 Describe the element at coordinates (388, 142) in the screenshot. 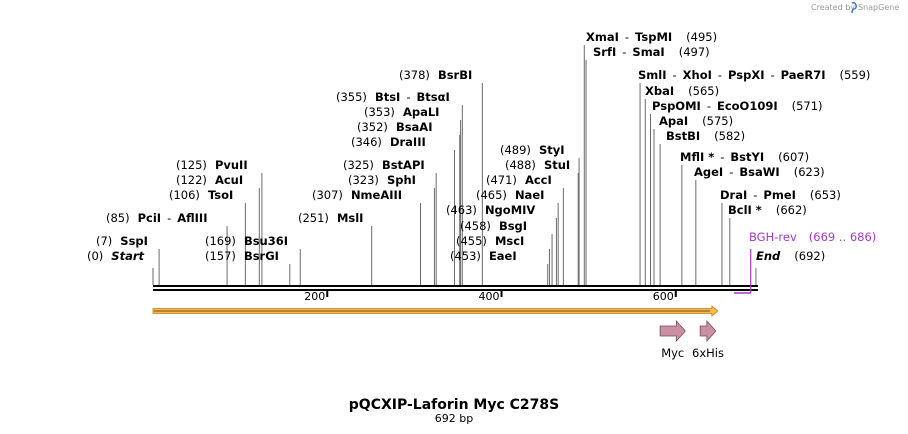

I see `site-draiii: (346) DraIII` at that location.